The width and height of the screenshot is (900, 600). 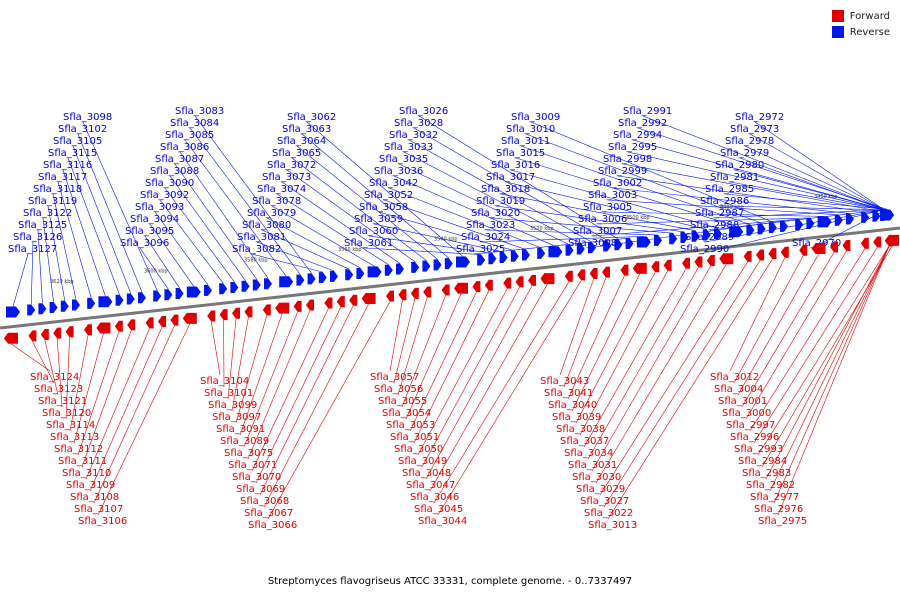 I want to click on forward-gene-label: Sfla_3022, so click(x=608, y=513).